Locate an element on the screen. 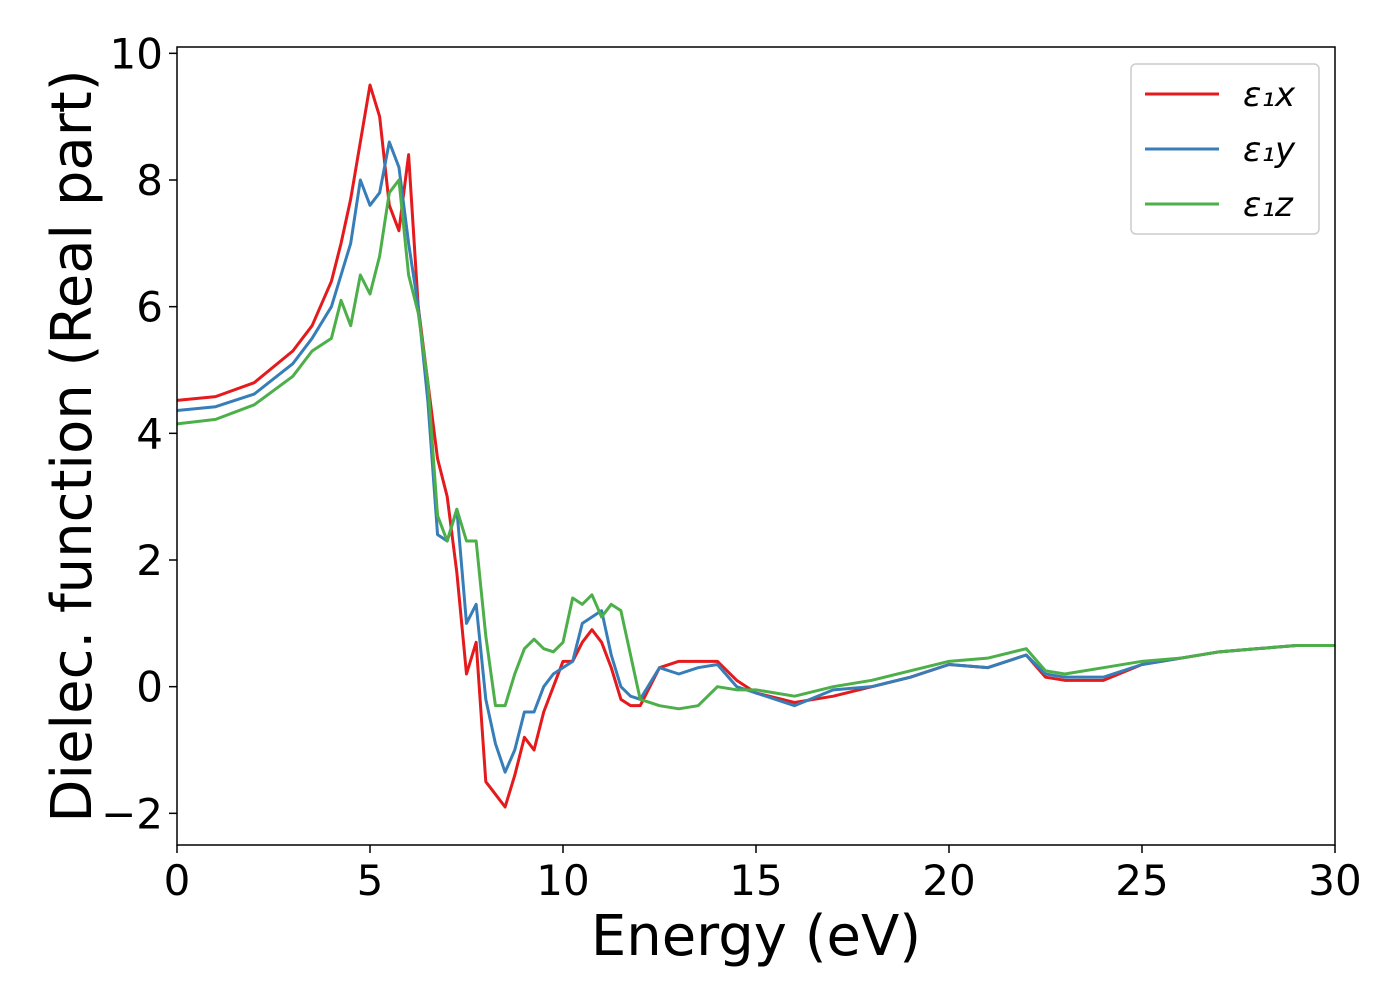 This screenshot has width=1400, height=1000. x-tick-label: 20 is located at coordinates (948, 880).